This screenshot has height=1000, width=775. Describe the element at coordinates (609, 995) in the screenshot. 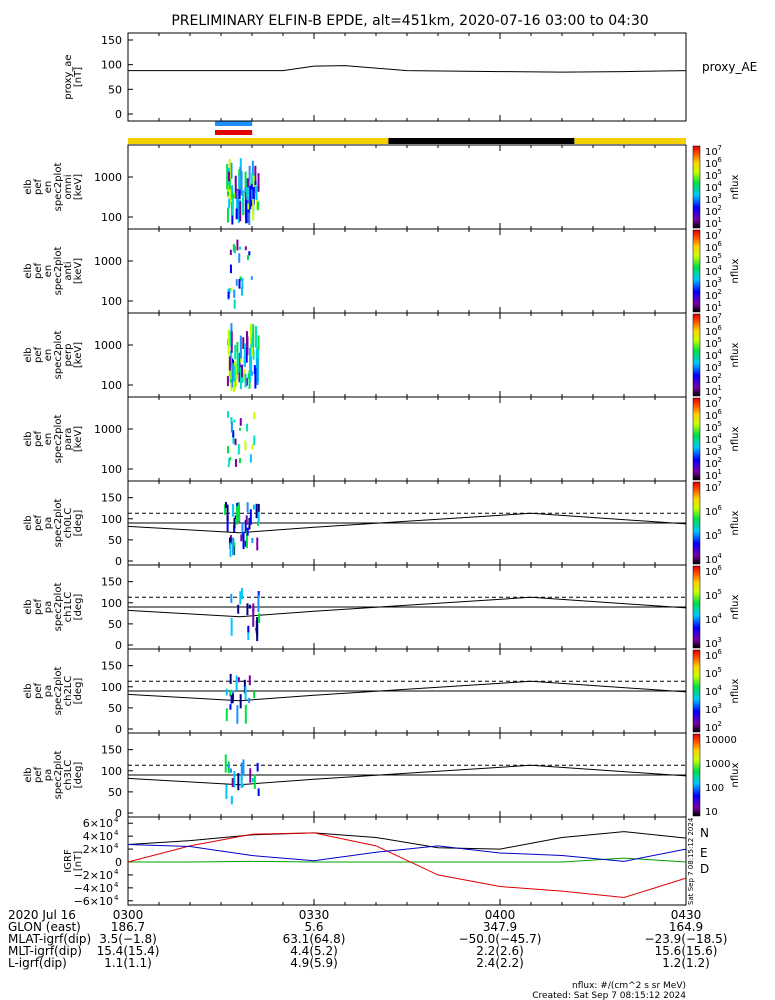

I see `footer-created: Created: Sat Sep 7 08:15:12 2024` at that location.